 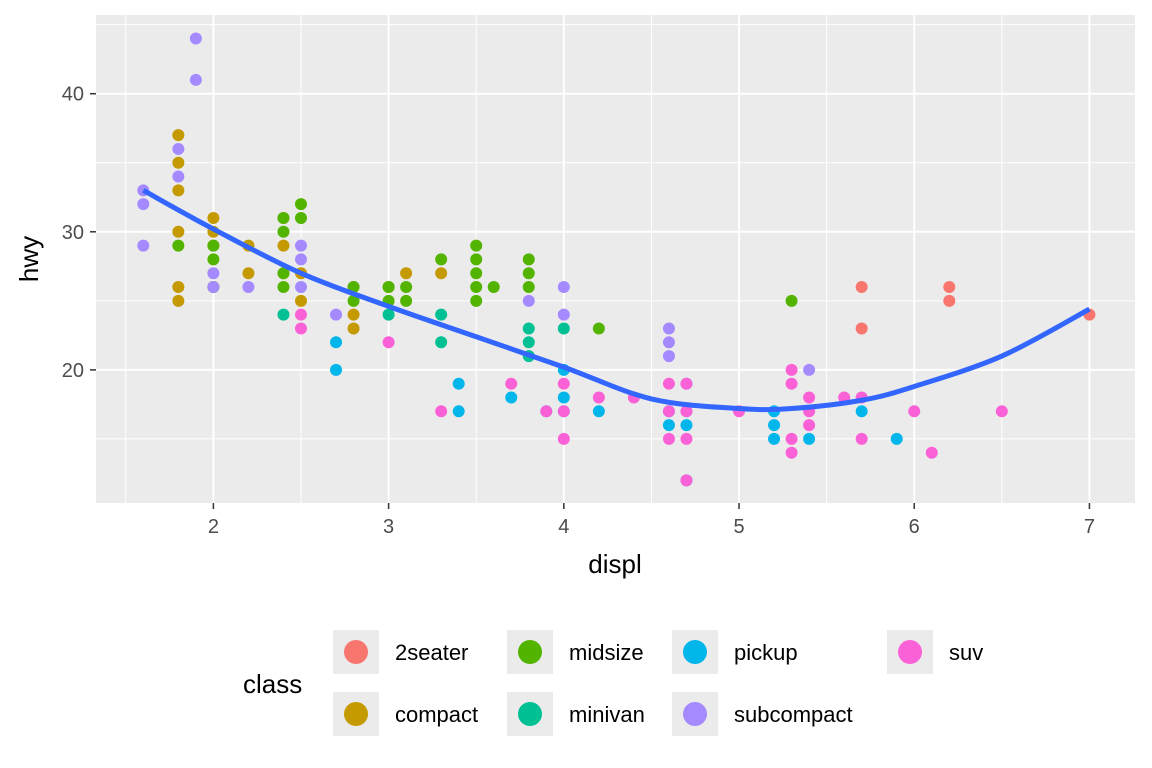 What do you see at coordinates (695, 714) in the screenshot?
I see `legend-key-subcompact` at bounding box center [695, 714].